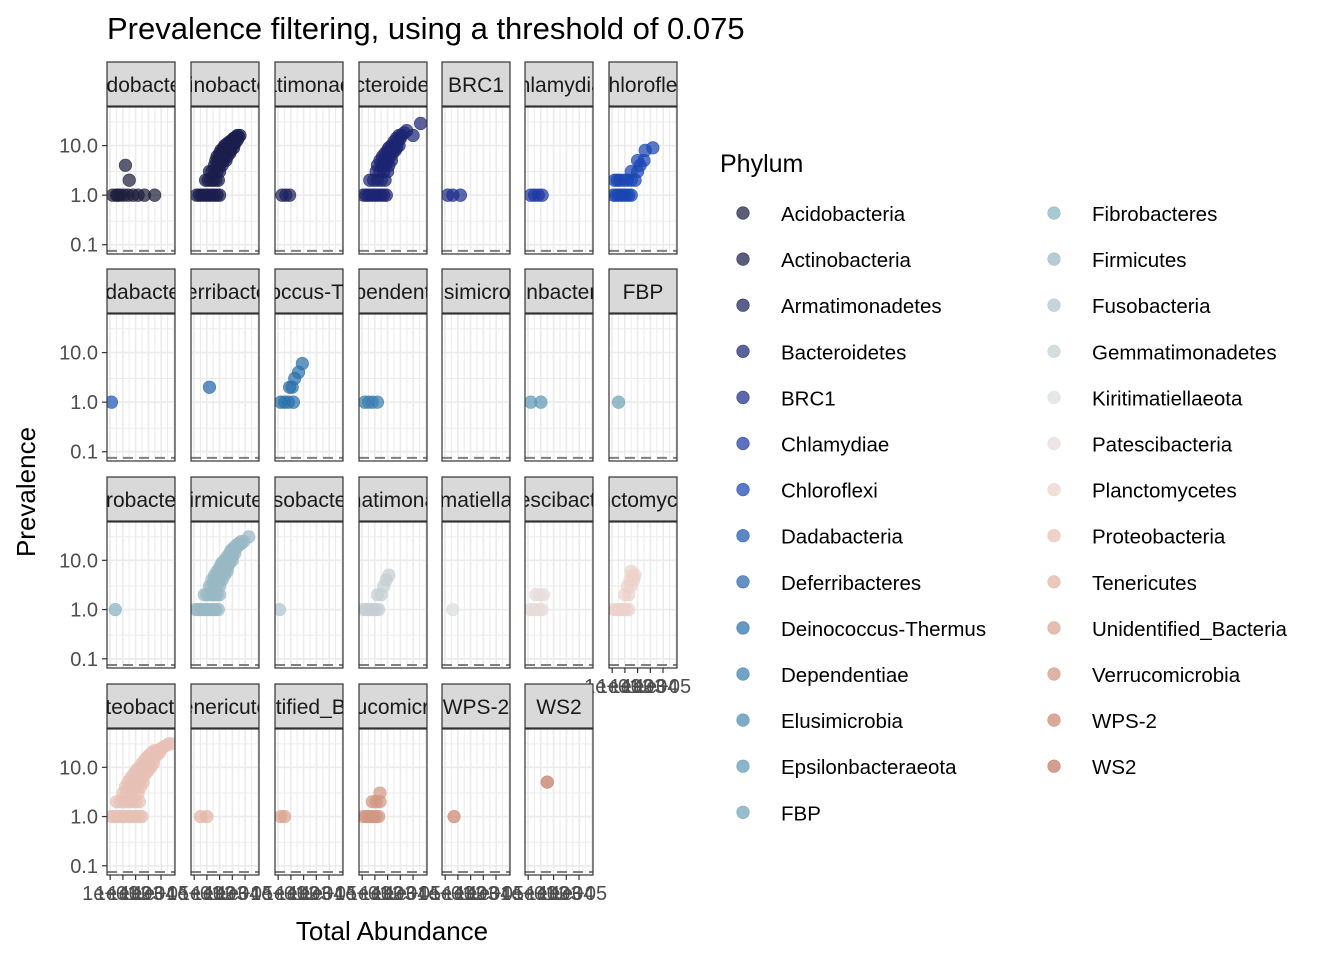  Describe the element at coordinates (1162, 352) in the screenshot. I see `legend-item: Gemmatimonadetes` at that location.